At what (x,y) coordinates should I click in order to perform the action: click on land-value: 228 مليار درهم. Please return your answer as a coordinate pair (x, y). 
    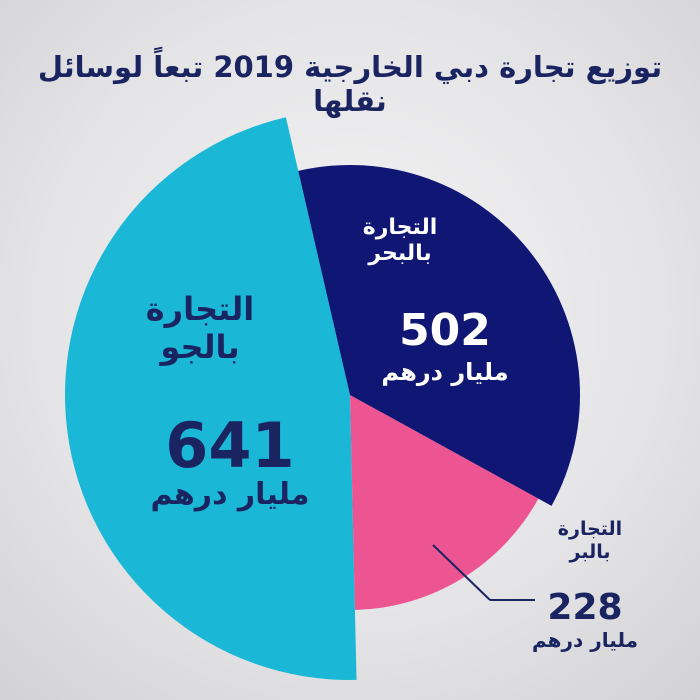
    Looking at the image, I should click on (585, 620).